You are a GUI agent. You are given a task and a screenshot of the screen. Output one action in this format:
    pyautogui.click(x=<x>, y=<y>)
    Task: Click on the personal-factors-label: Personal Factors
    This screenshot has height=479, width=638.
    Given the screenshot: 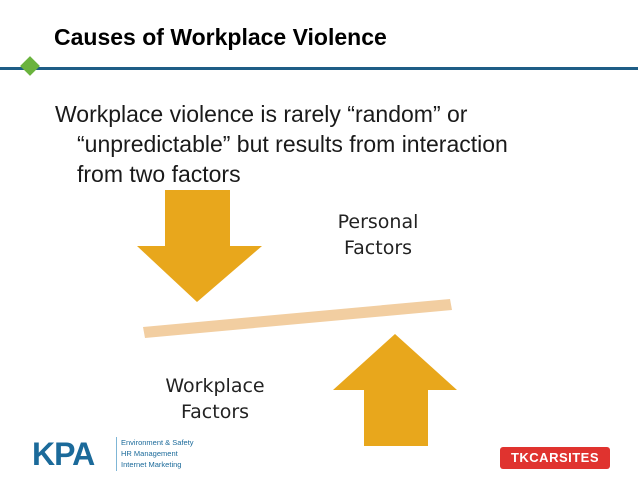 What is the action you would take?
    pyautogui.click(x=378, y=235)
    